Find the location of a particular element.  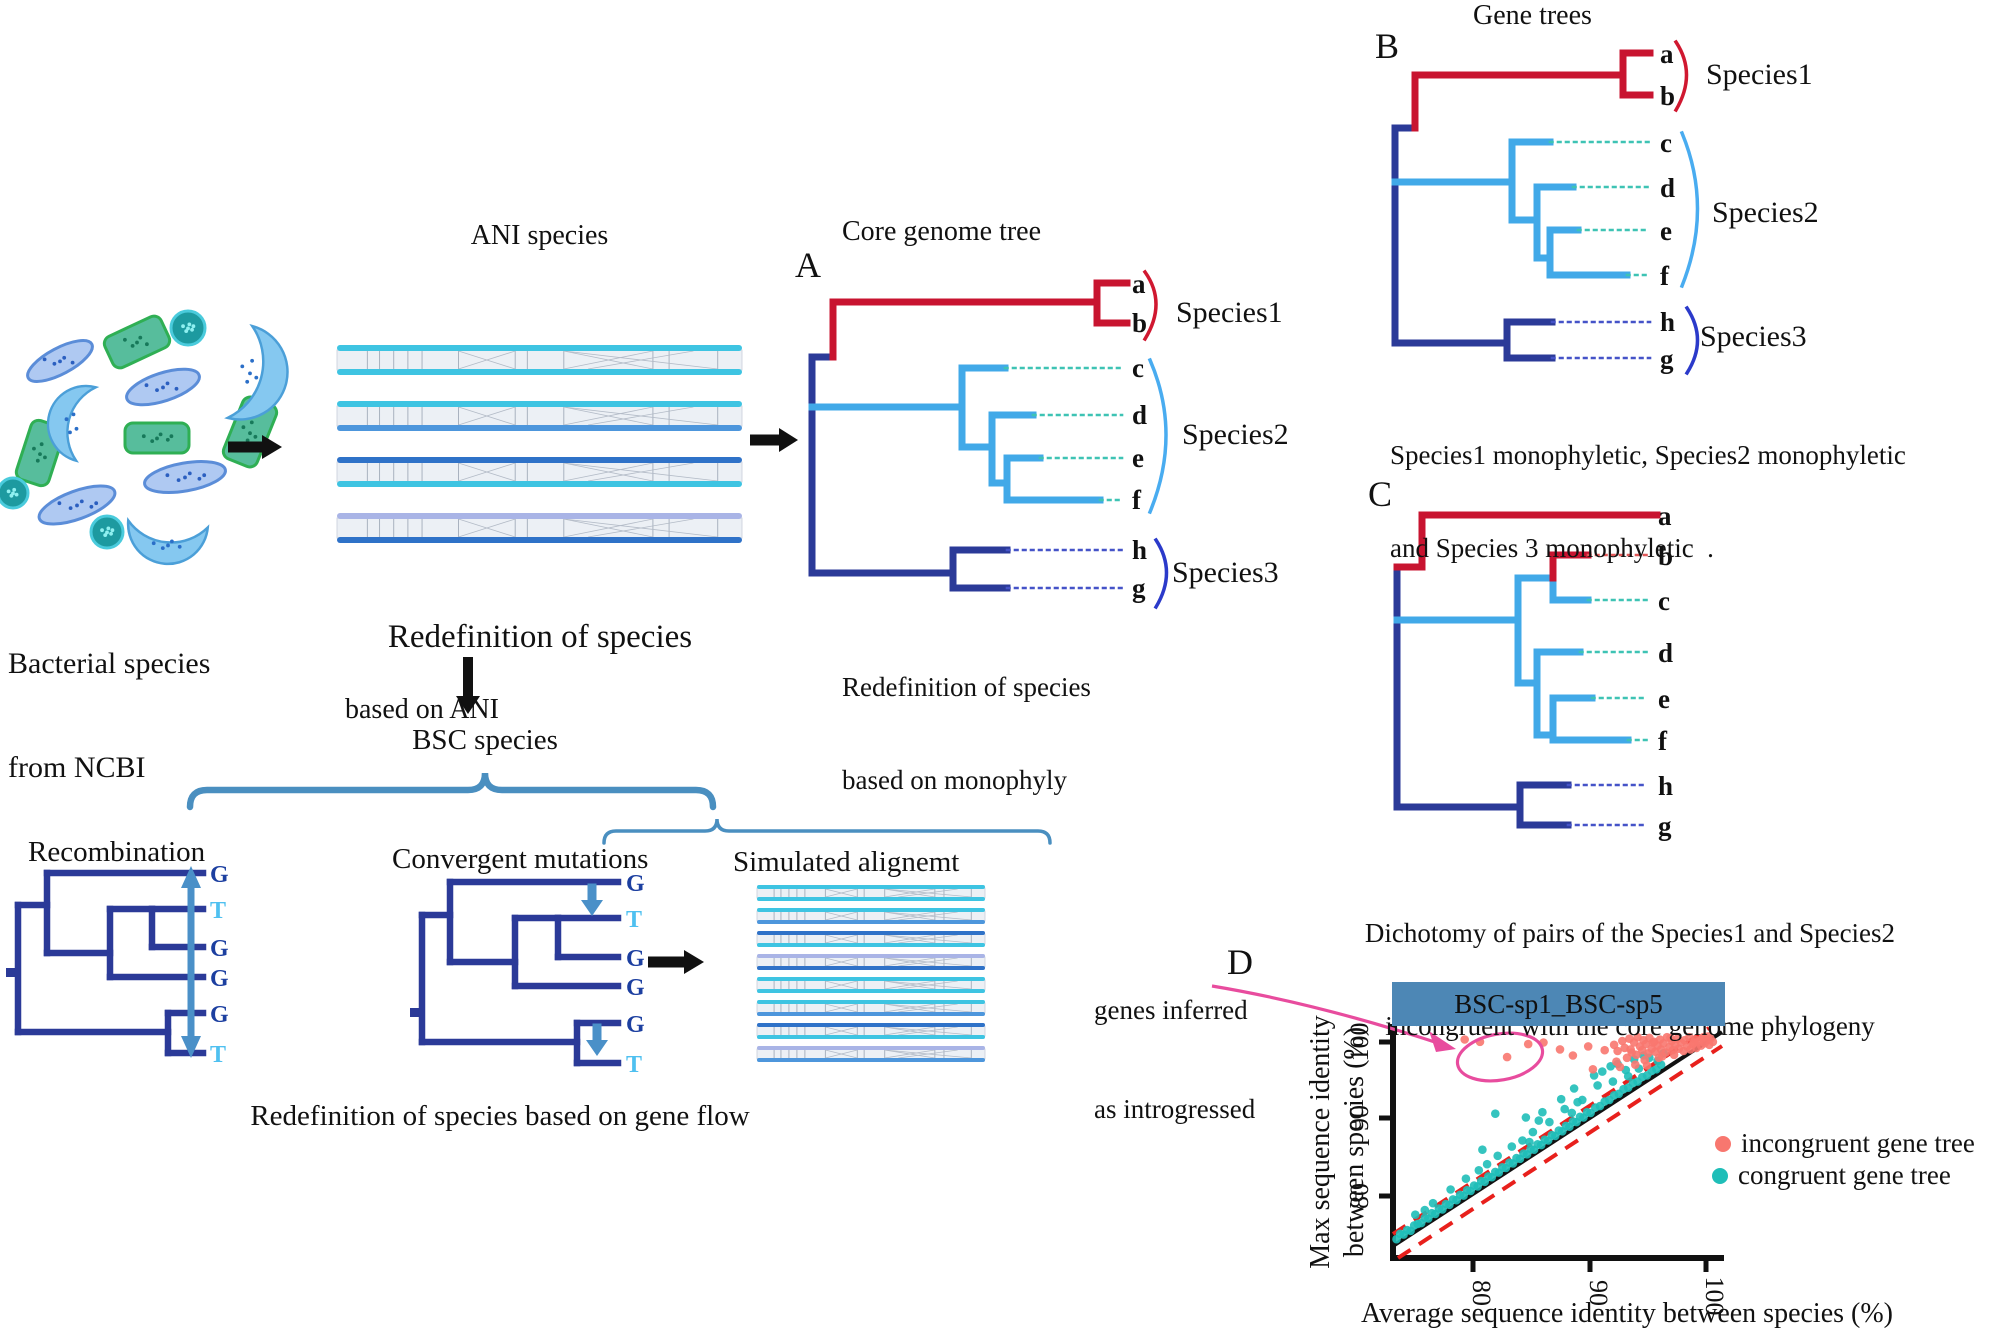

legend-label: congruent gene tree is located at coordinates (1844, 1175).